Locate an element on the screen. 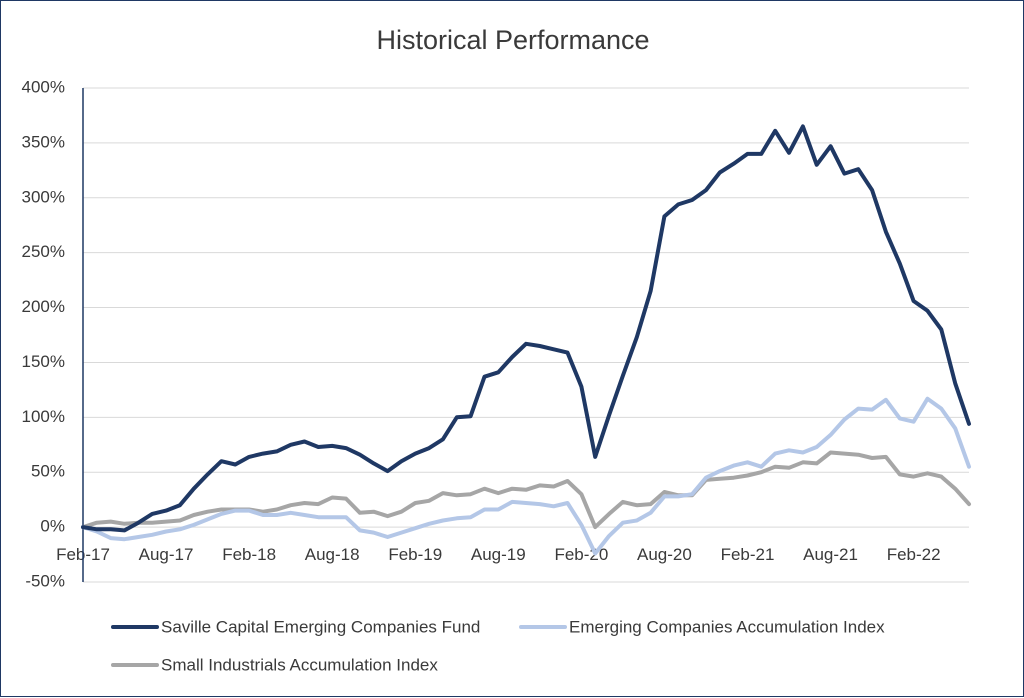 The height and width of the screenshot is (698, 1024). y-tick-label: 400% is located at coordinates (43, 86).